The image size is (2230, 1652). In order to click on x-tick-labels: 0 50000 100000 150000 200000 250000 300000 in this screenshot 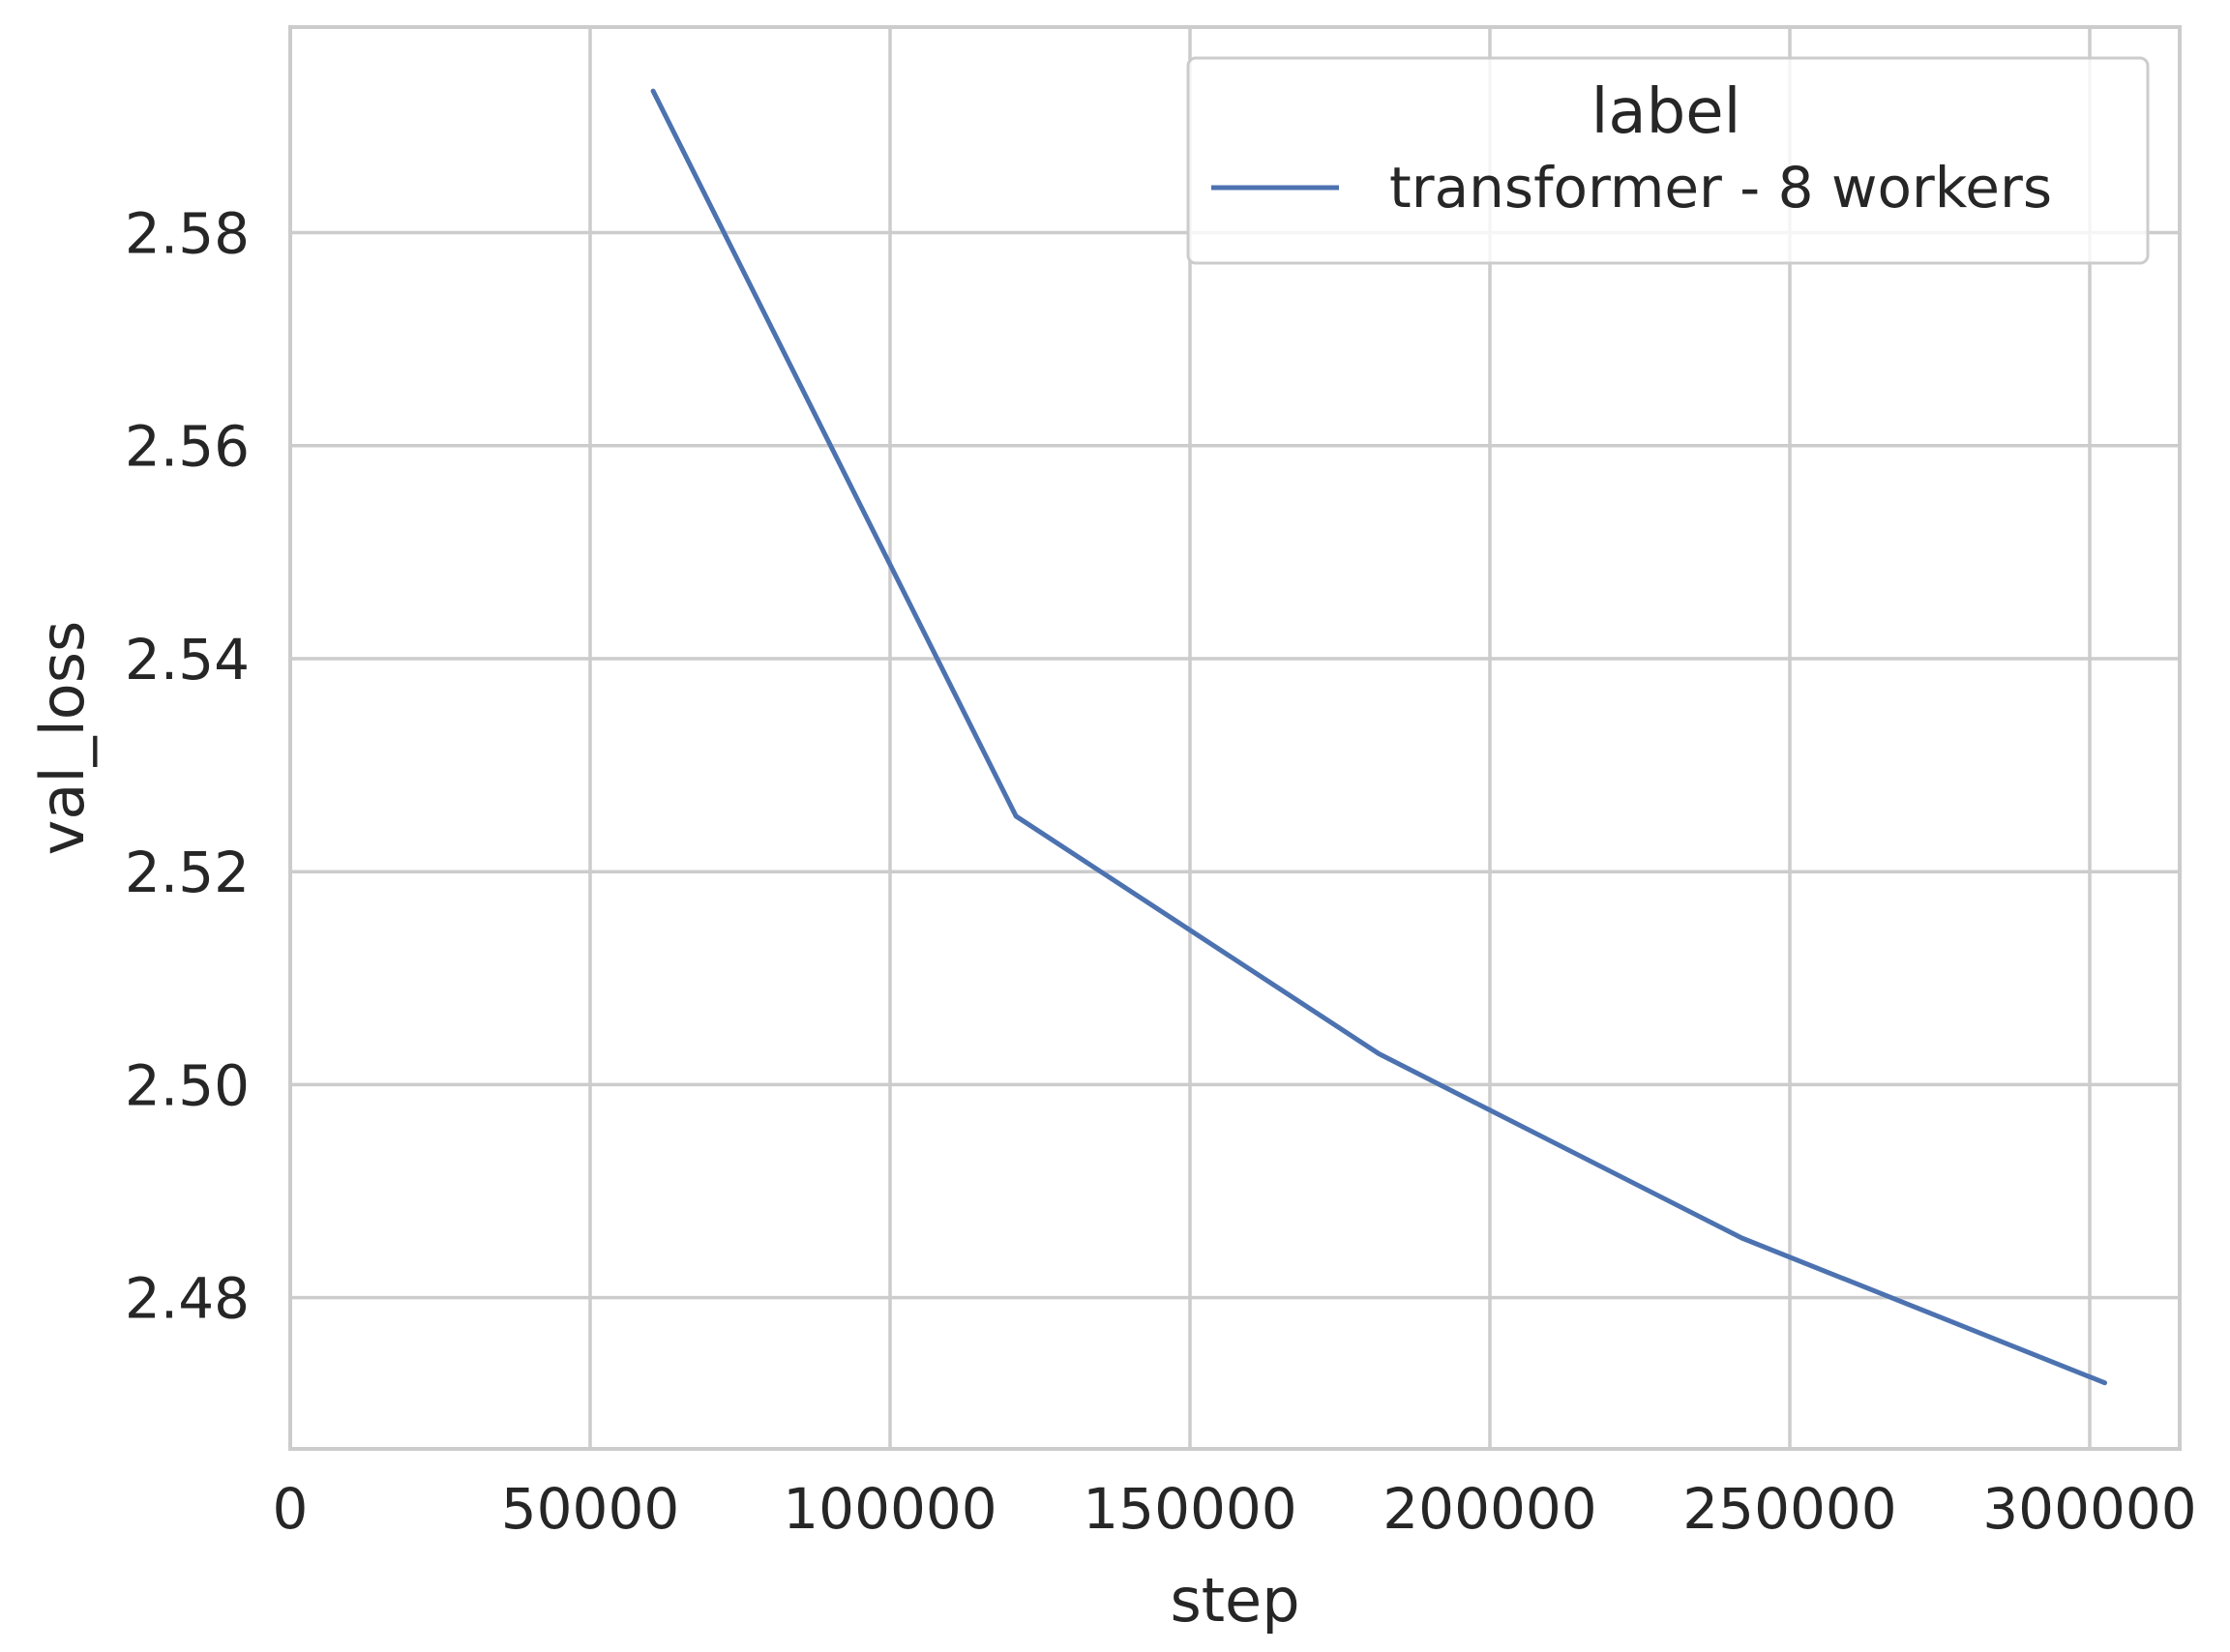, I will do `click(1235, 1509)`.